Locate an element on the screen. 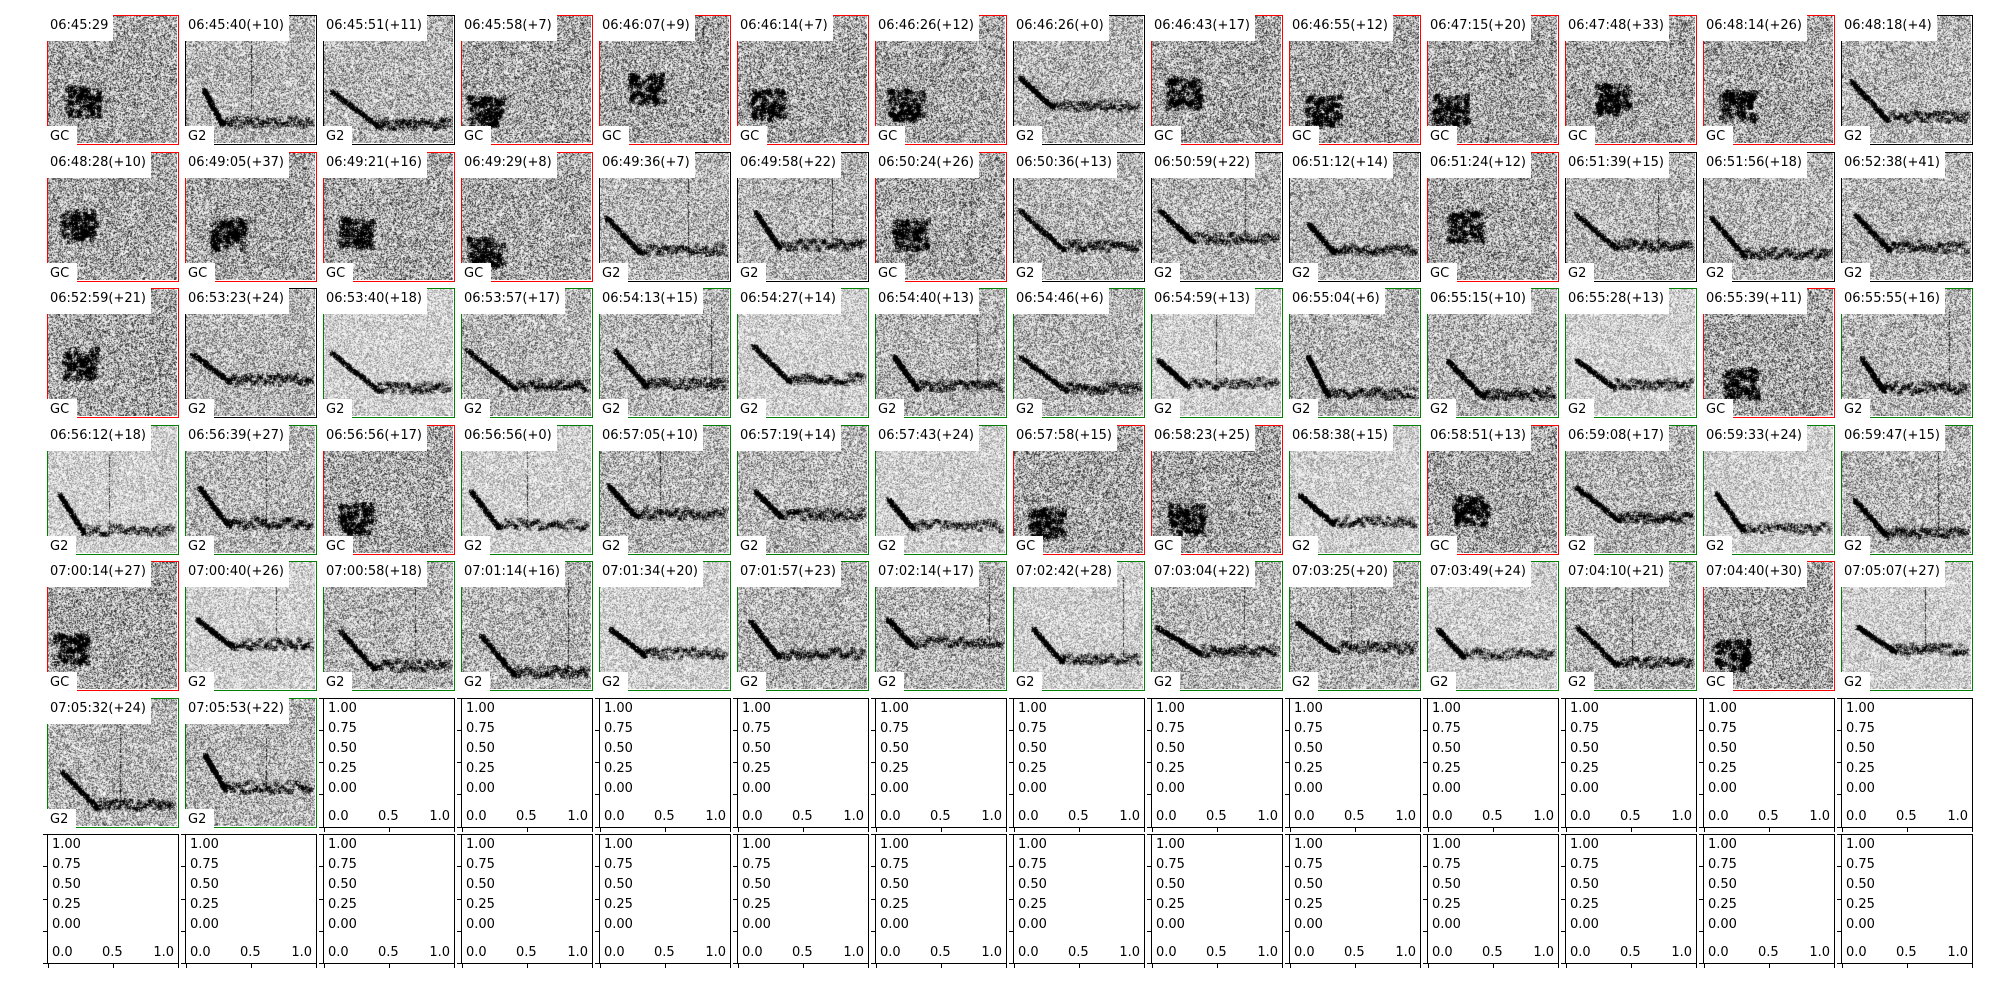 The height and width of the screenshot is (1000, 2000). panel-title: 07:01:57(+23) is located at coordinates (788, 573).